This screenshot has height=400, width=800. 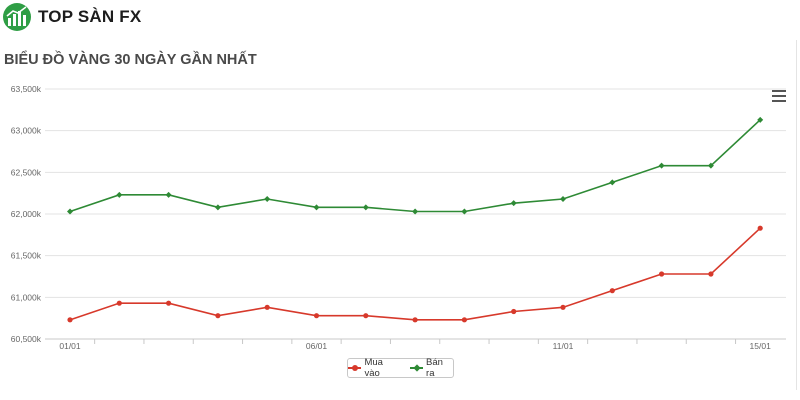 I want to click on chart-title: BIỂU ĐỒ VÀNG 30 NGÀY GẦN NHẤT, so click(x=130, y=60).